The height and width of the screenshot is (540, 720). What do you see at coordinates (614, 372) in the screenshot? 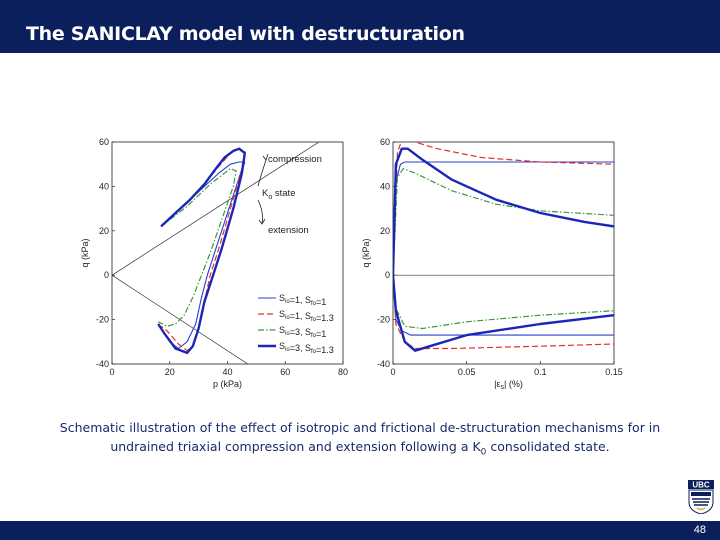
I see `x-tick-label: 0.15` at bounding box center [614, 372].